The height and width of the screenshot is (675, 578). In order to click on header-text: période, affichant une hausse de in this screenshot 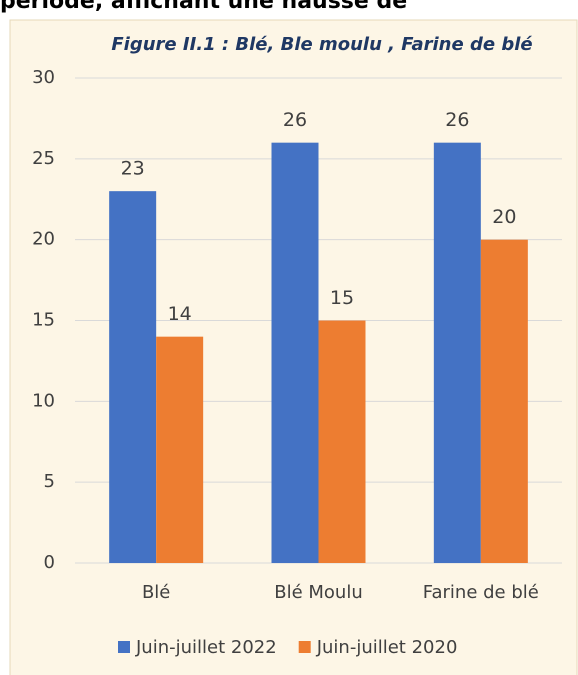, I will do `click(203, 7)`.